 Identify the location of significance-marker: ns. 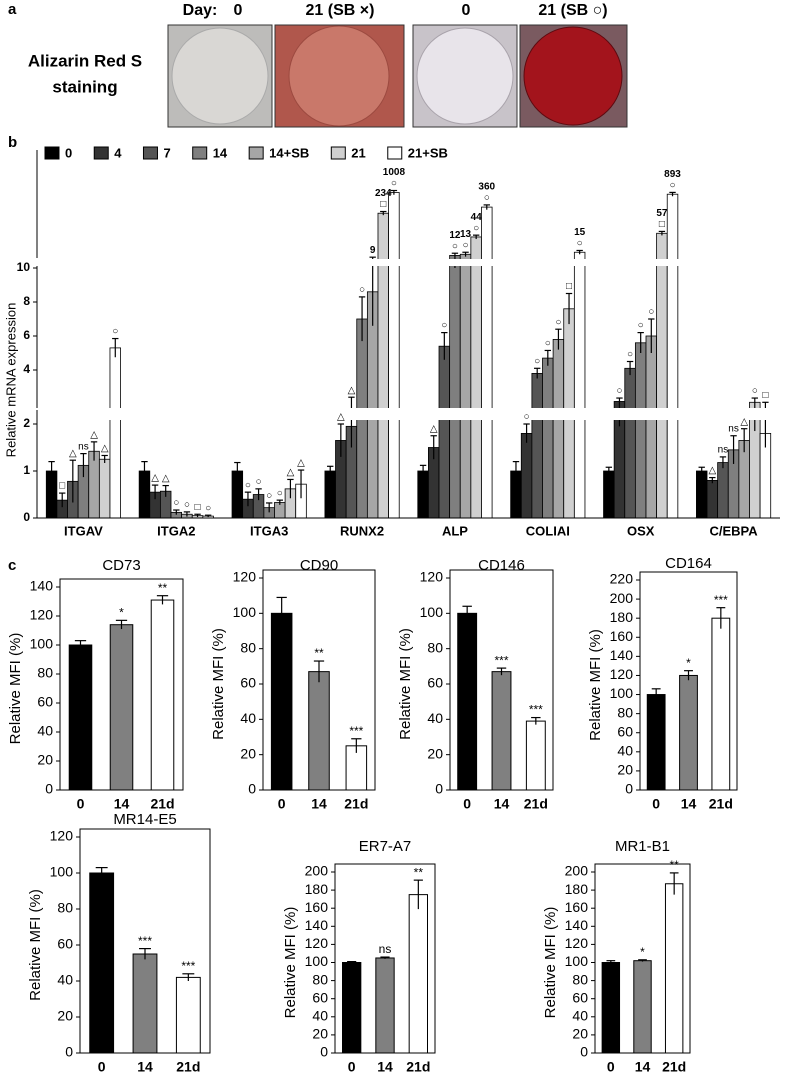
(733, 428).